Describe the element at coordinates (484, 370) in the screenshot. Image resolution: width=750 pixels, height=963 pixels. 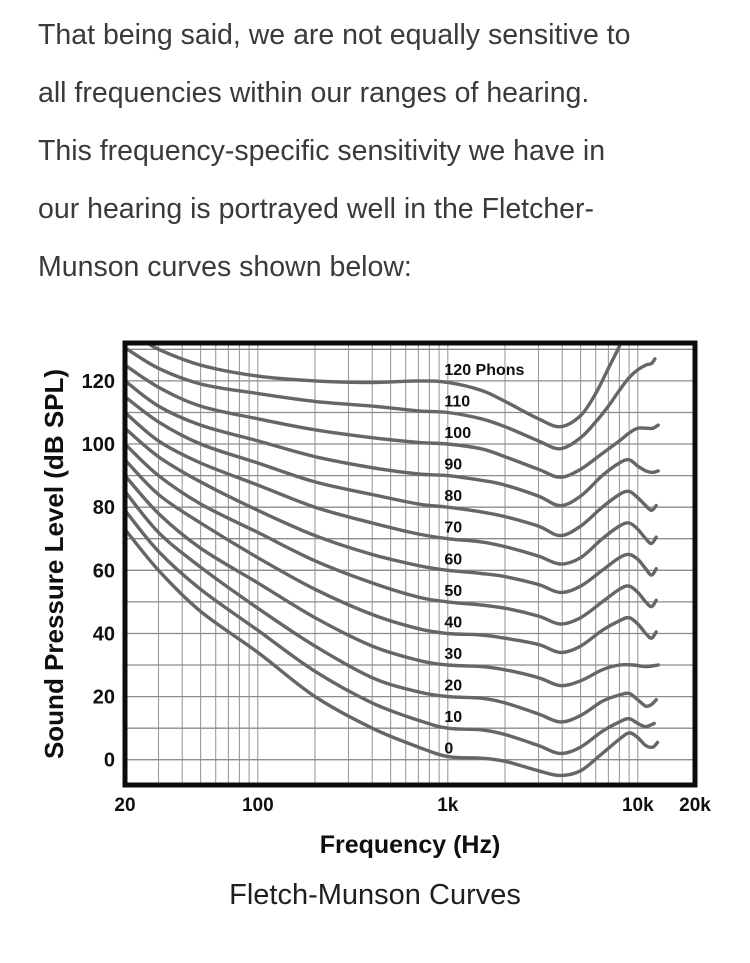
I see `phon-label-120: 120 Phons` at that location.